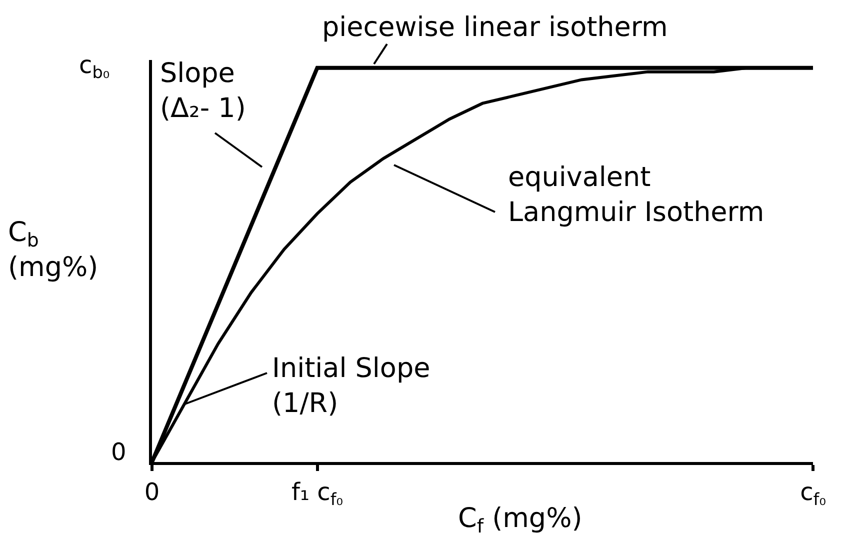 The width and height of the screenshot is (841, 540). Describe the element at coordinates (53, 250) in the screenshot. I see `y-axis-title: C$_{b}$ (mg%)` at that location.